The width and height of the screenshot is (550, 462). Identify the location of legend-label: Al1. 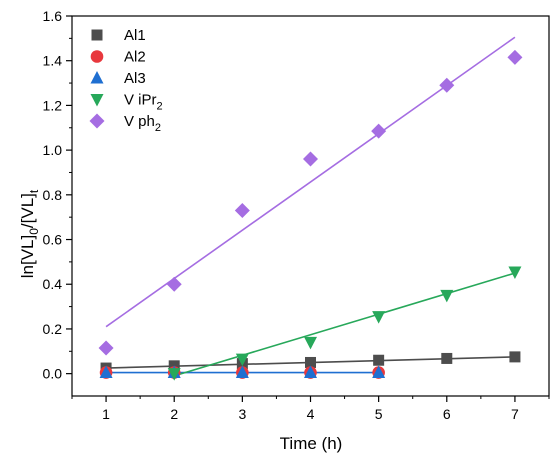
(135, 35).